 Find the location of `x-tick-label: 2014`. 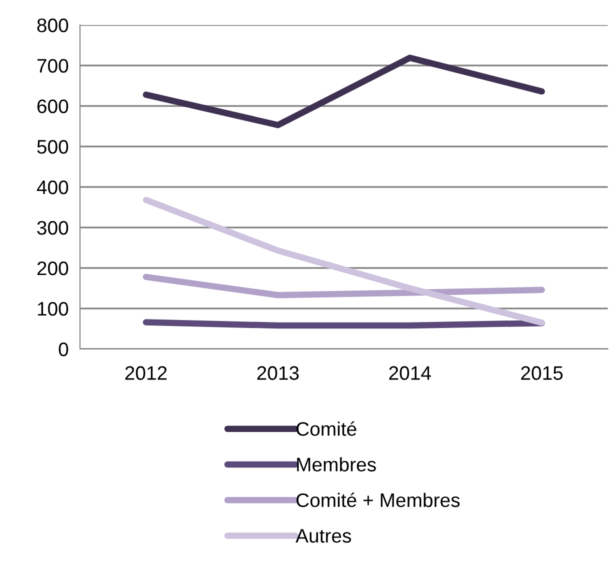

x-tick-label: 2014 is located at coordinates (410, 373).